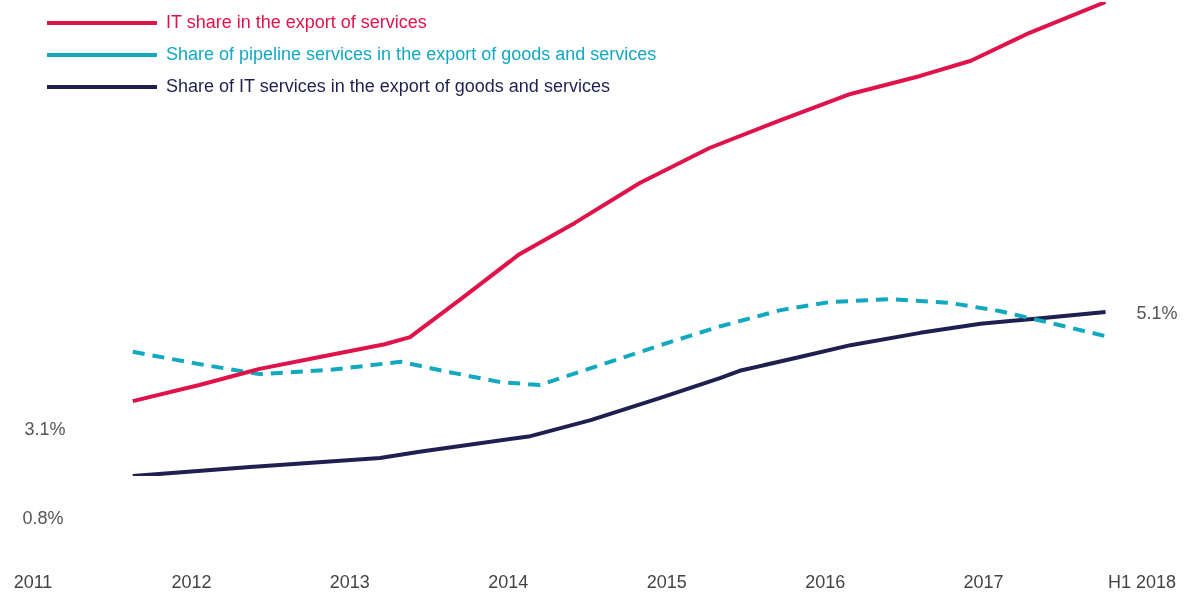 The height and width of the screenshot is (599, 1190). Describe the element at coordinates (825, 581) in the screenshot. I see `x-tick-label: 2016` at that location.